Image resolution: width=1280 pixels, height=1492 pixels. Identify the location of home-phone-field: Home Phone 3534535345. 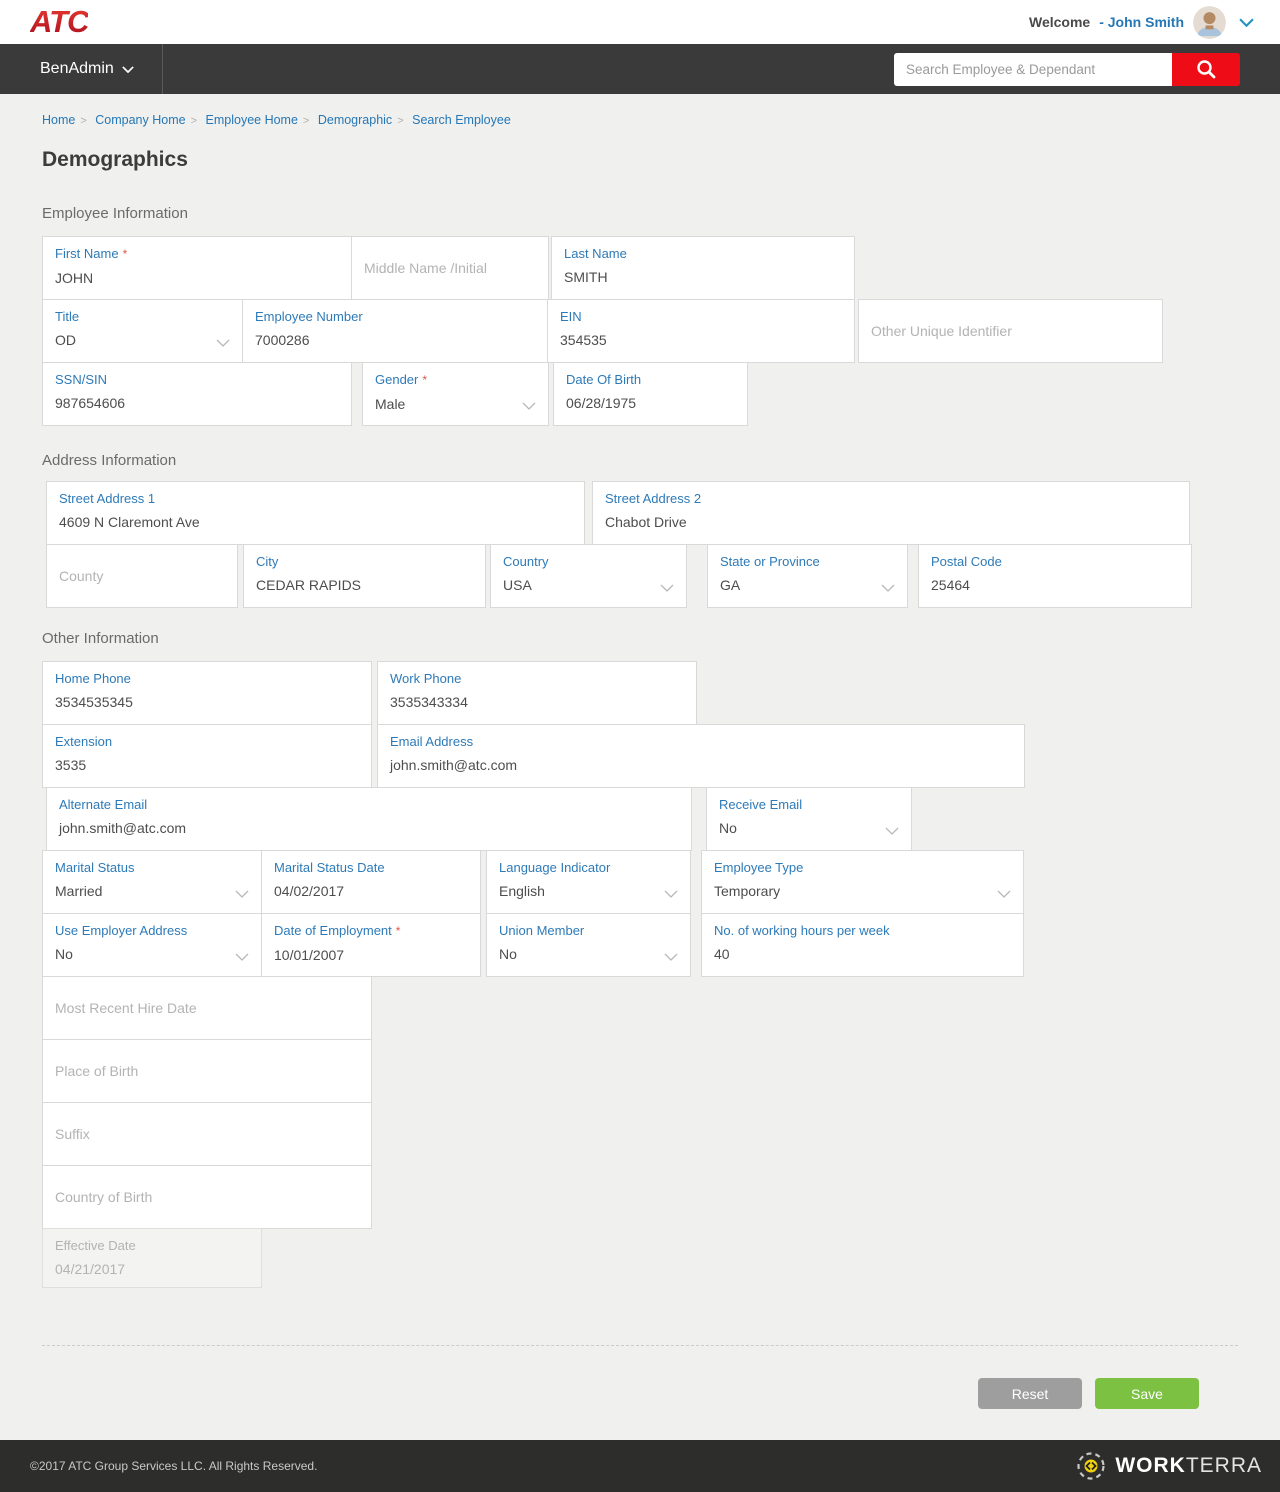
(207, 693).